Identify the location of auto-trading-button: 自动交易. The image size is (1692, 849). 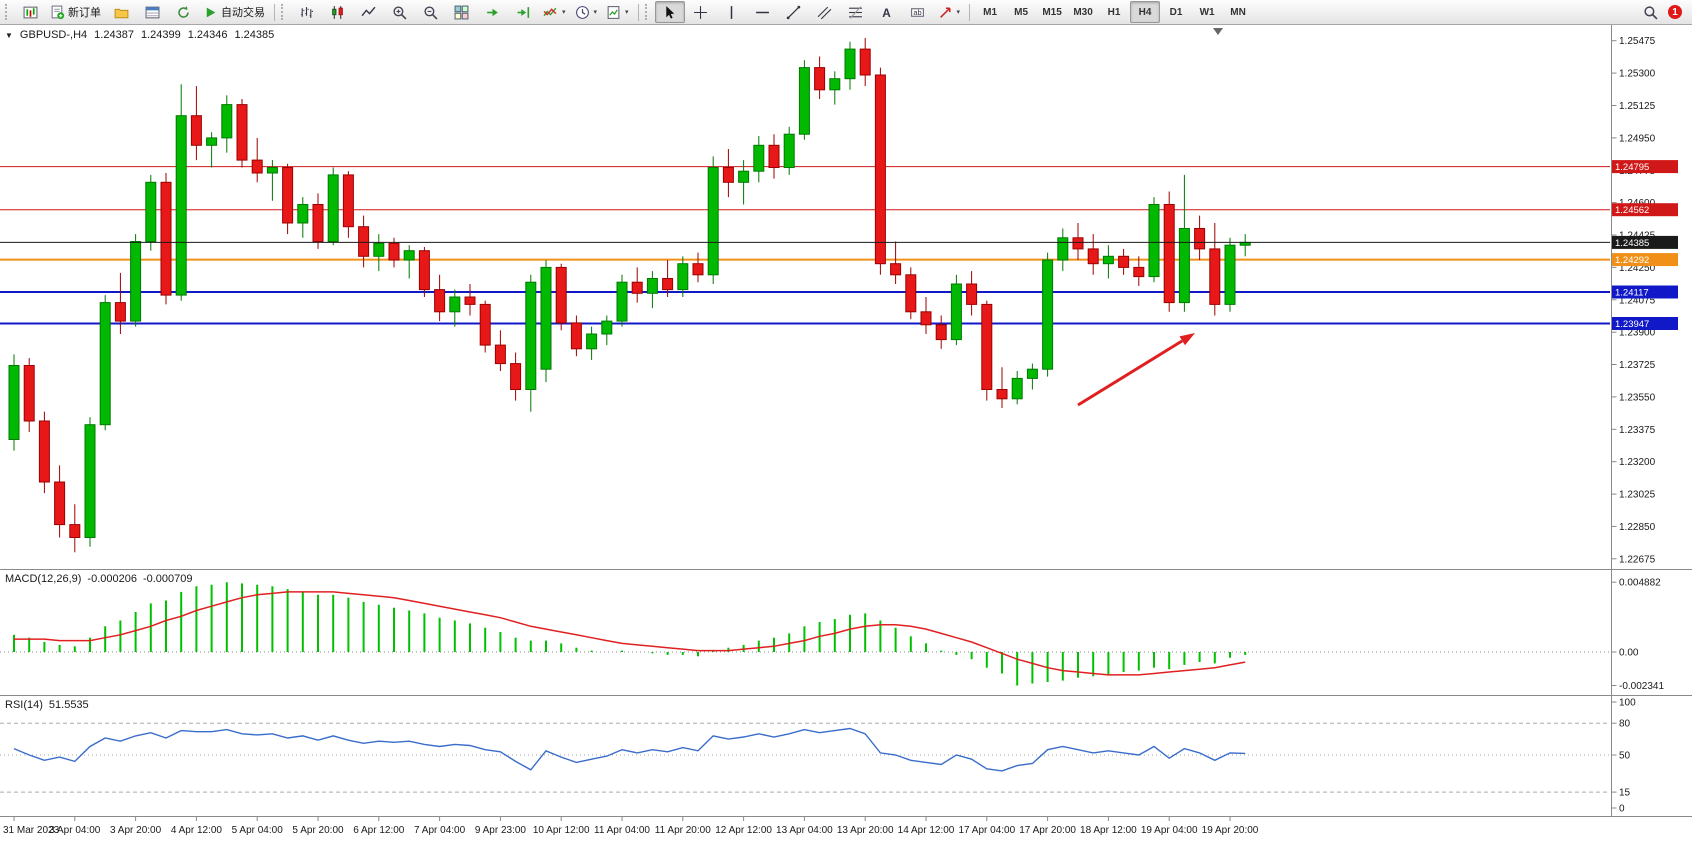
(234, 12).